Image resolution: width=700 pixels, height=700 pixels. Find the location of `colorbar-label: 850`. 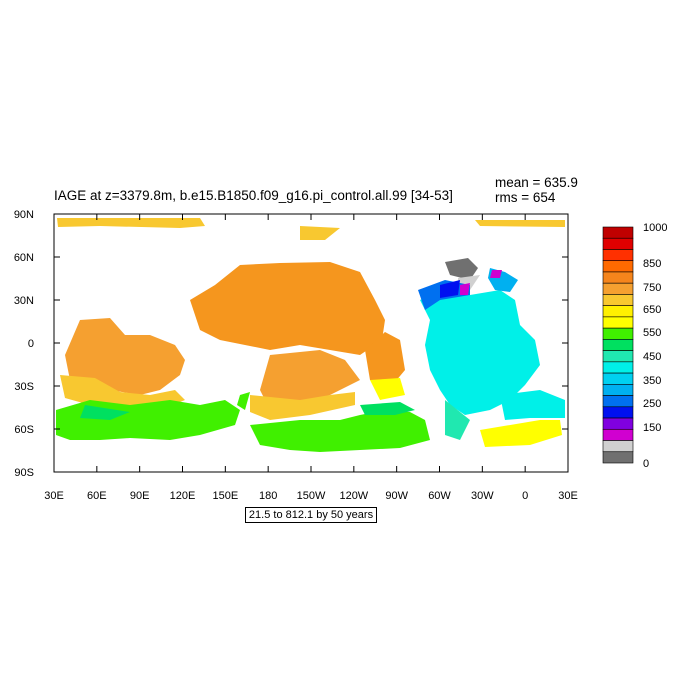

colorbar-label: 850 is located at coordinates (652, 264).